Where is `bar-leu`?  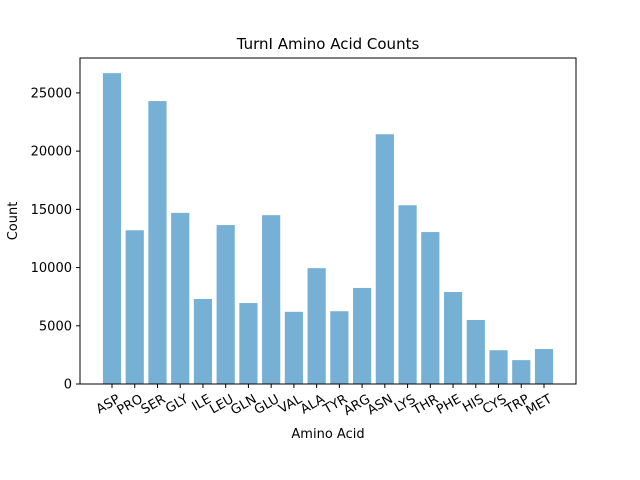 bar-leu is located at coordinates (225, 304).